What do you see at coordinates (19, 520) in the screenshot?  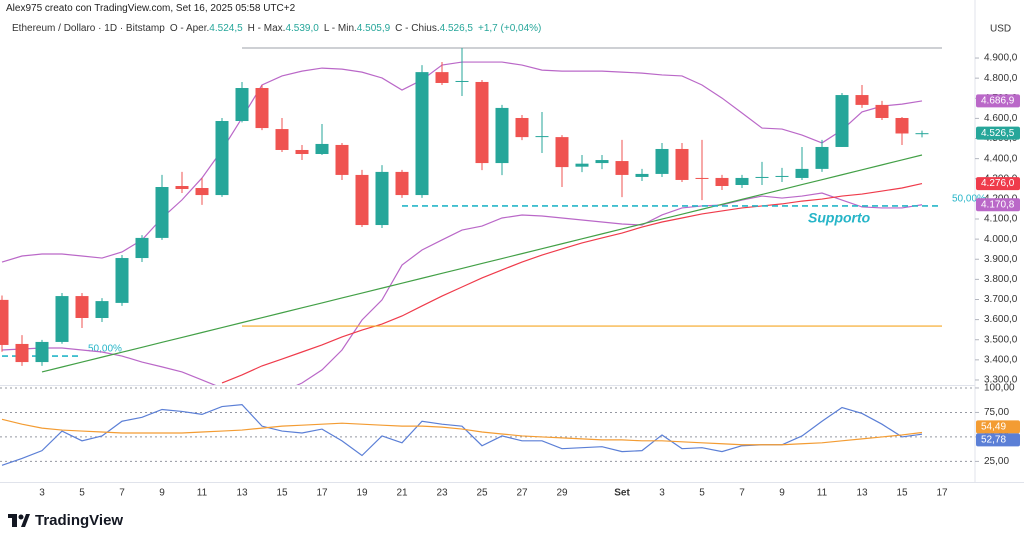 I see `logo-icon` at bounding box center [19, 520].